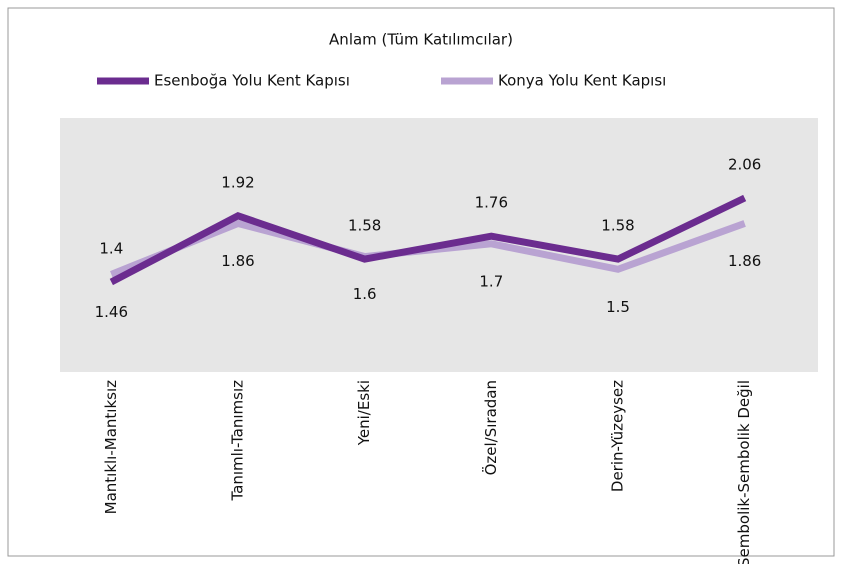 Image resolution: width=842 pixels, height=564 pixels. Describe the element at coordinates (744, 165) in the screenshot. I see `data-label: 2.06` at that location.